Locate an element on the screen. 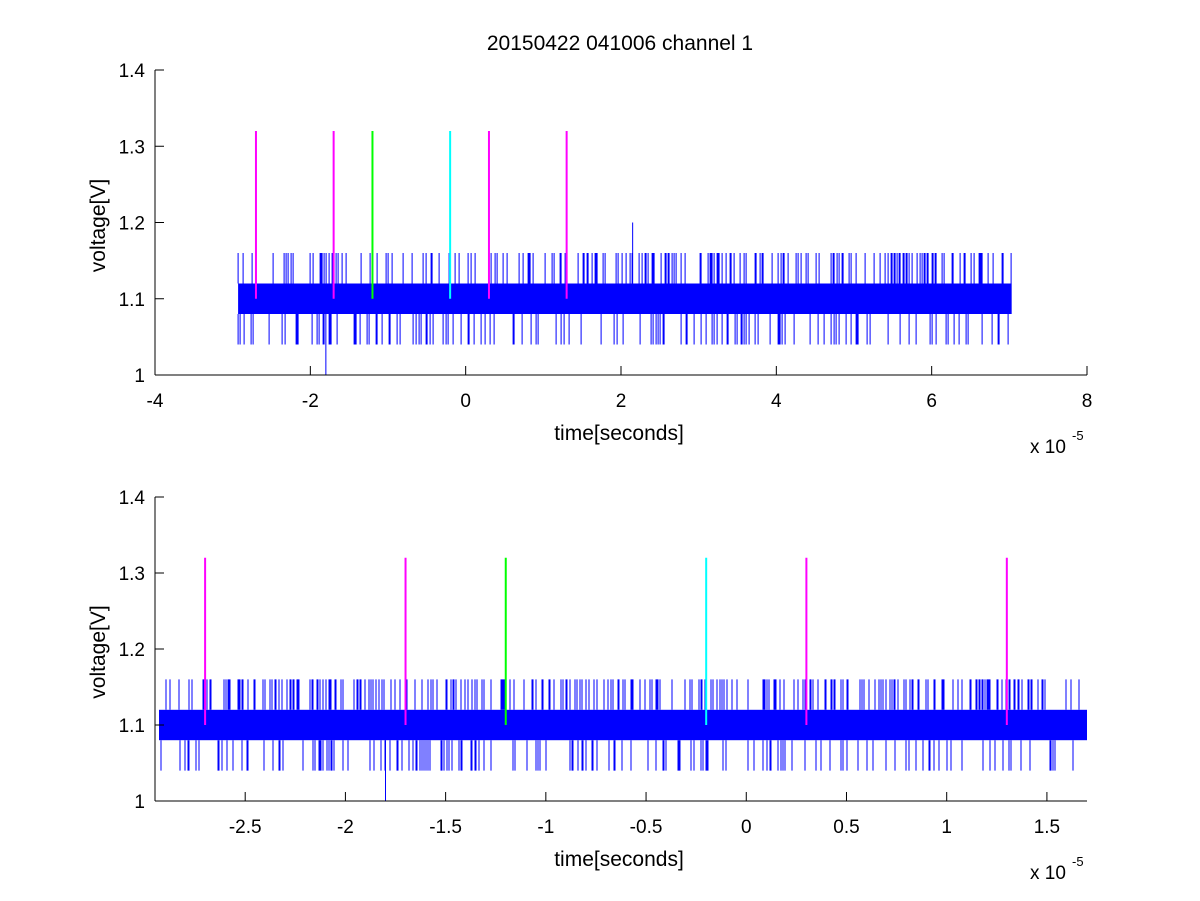  x-tick-label: 4 is located at coordinates (776, 401).